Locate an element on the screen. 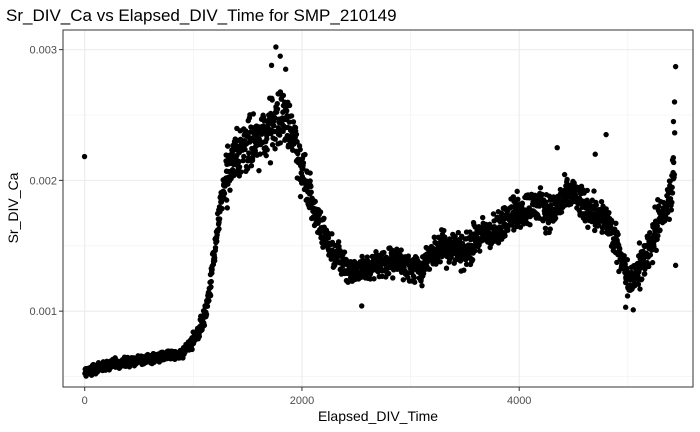 This screenshot has width=700, height=432. y-axis-label: Sr_DIV_Ca is located at coordinates (13, 207).